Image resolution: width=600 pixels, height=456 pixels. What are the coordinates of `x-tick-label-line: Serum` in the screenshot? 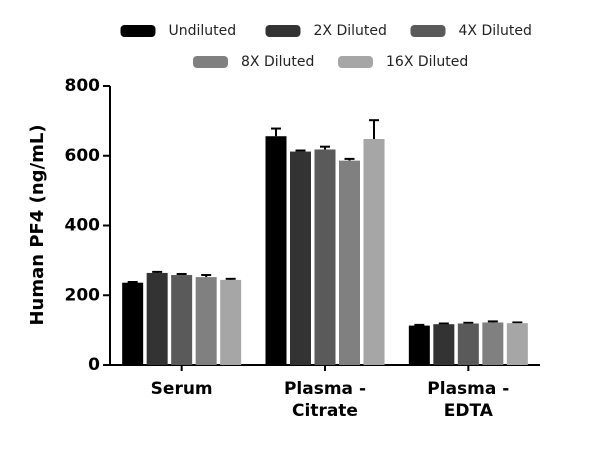 It's located at (182, 389).